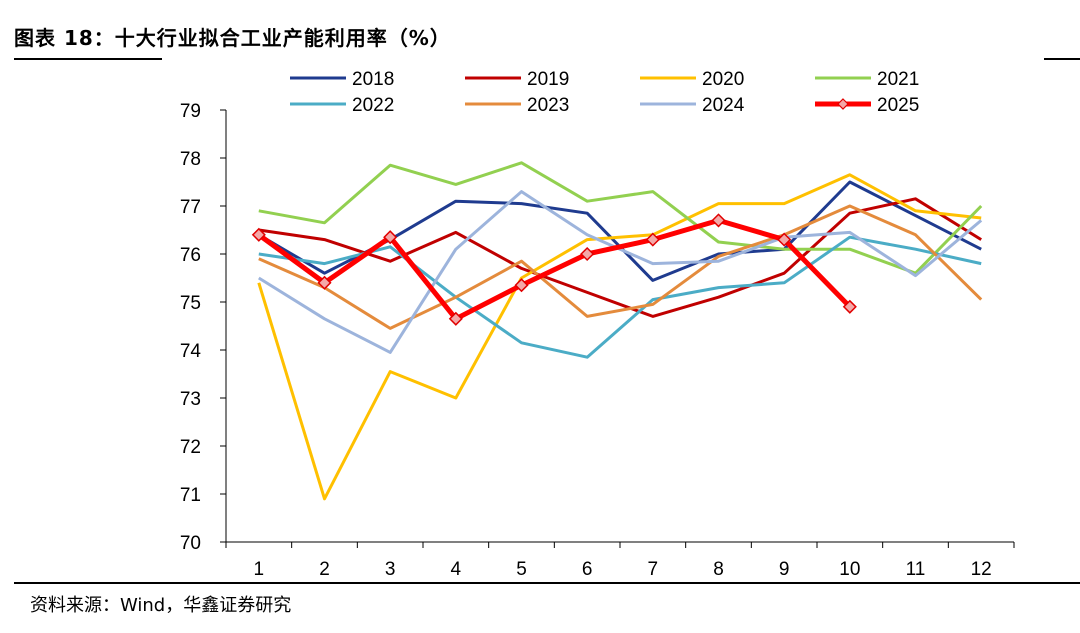  Describe the element at coordinates (916, 569) in the screenshot. I see `x-tick-label: 11` at that location.